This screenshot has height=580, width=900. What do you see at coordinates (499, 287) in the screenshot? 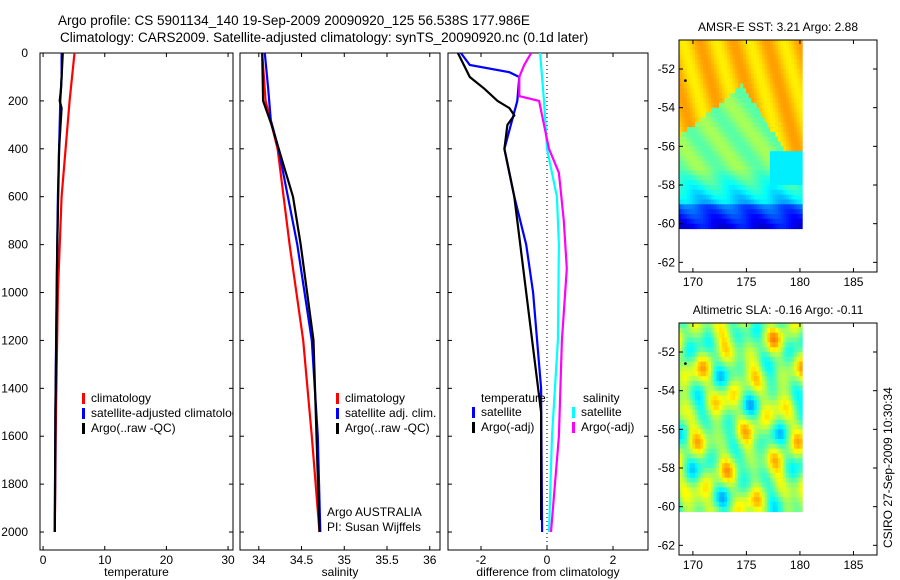
I see `series-temperature-argo-adj-` at bounding box center [499, 287].